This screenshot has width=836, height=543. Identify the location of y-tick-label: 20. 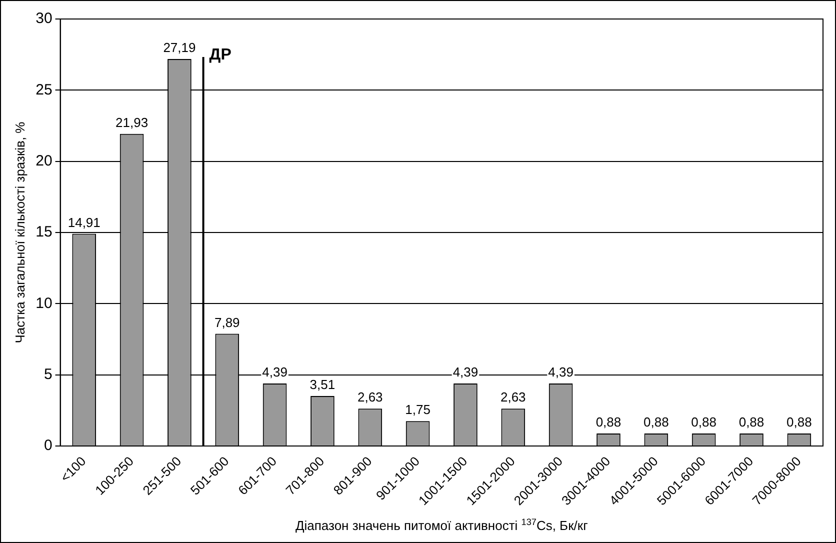
(44, 161).